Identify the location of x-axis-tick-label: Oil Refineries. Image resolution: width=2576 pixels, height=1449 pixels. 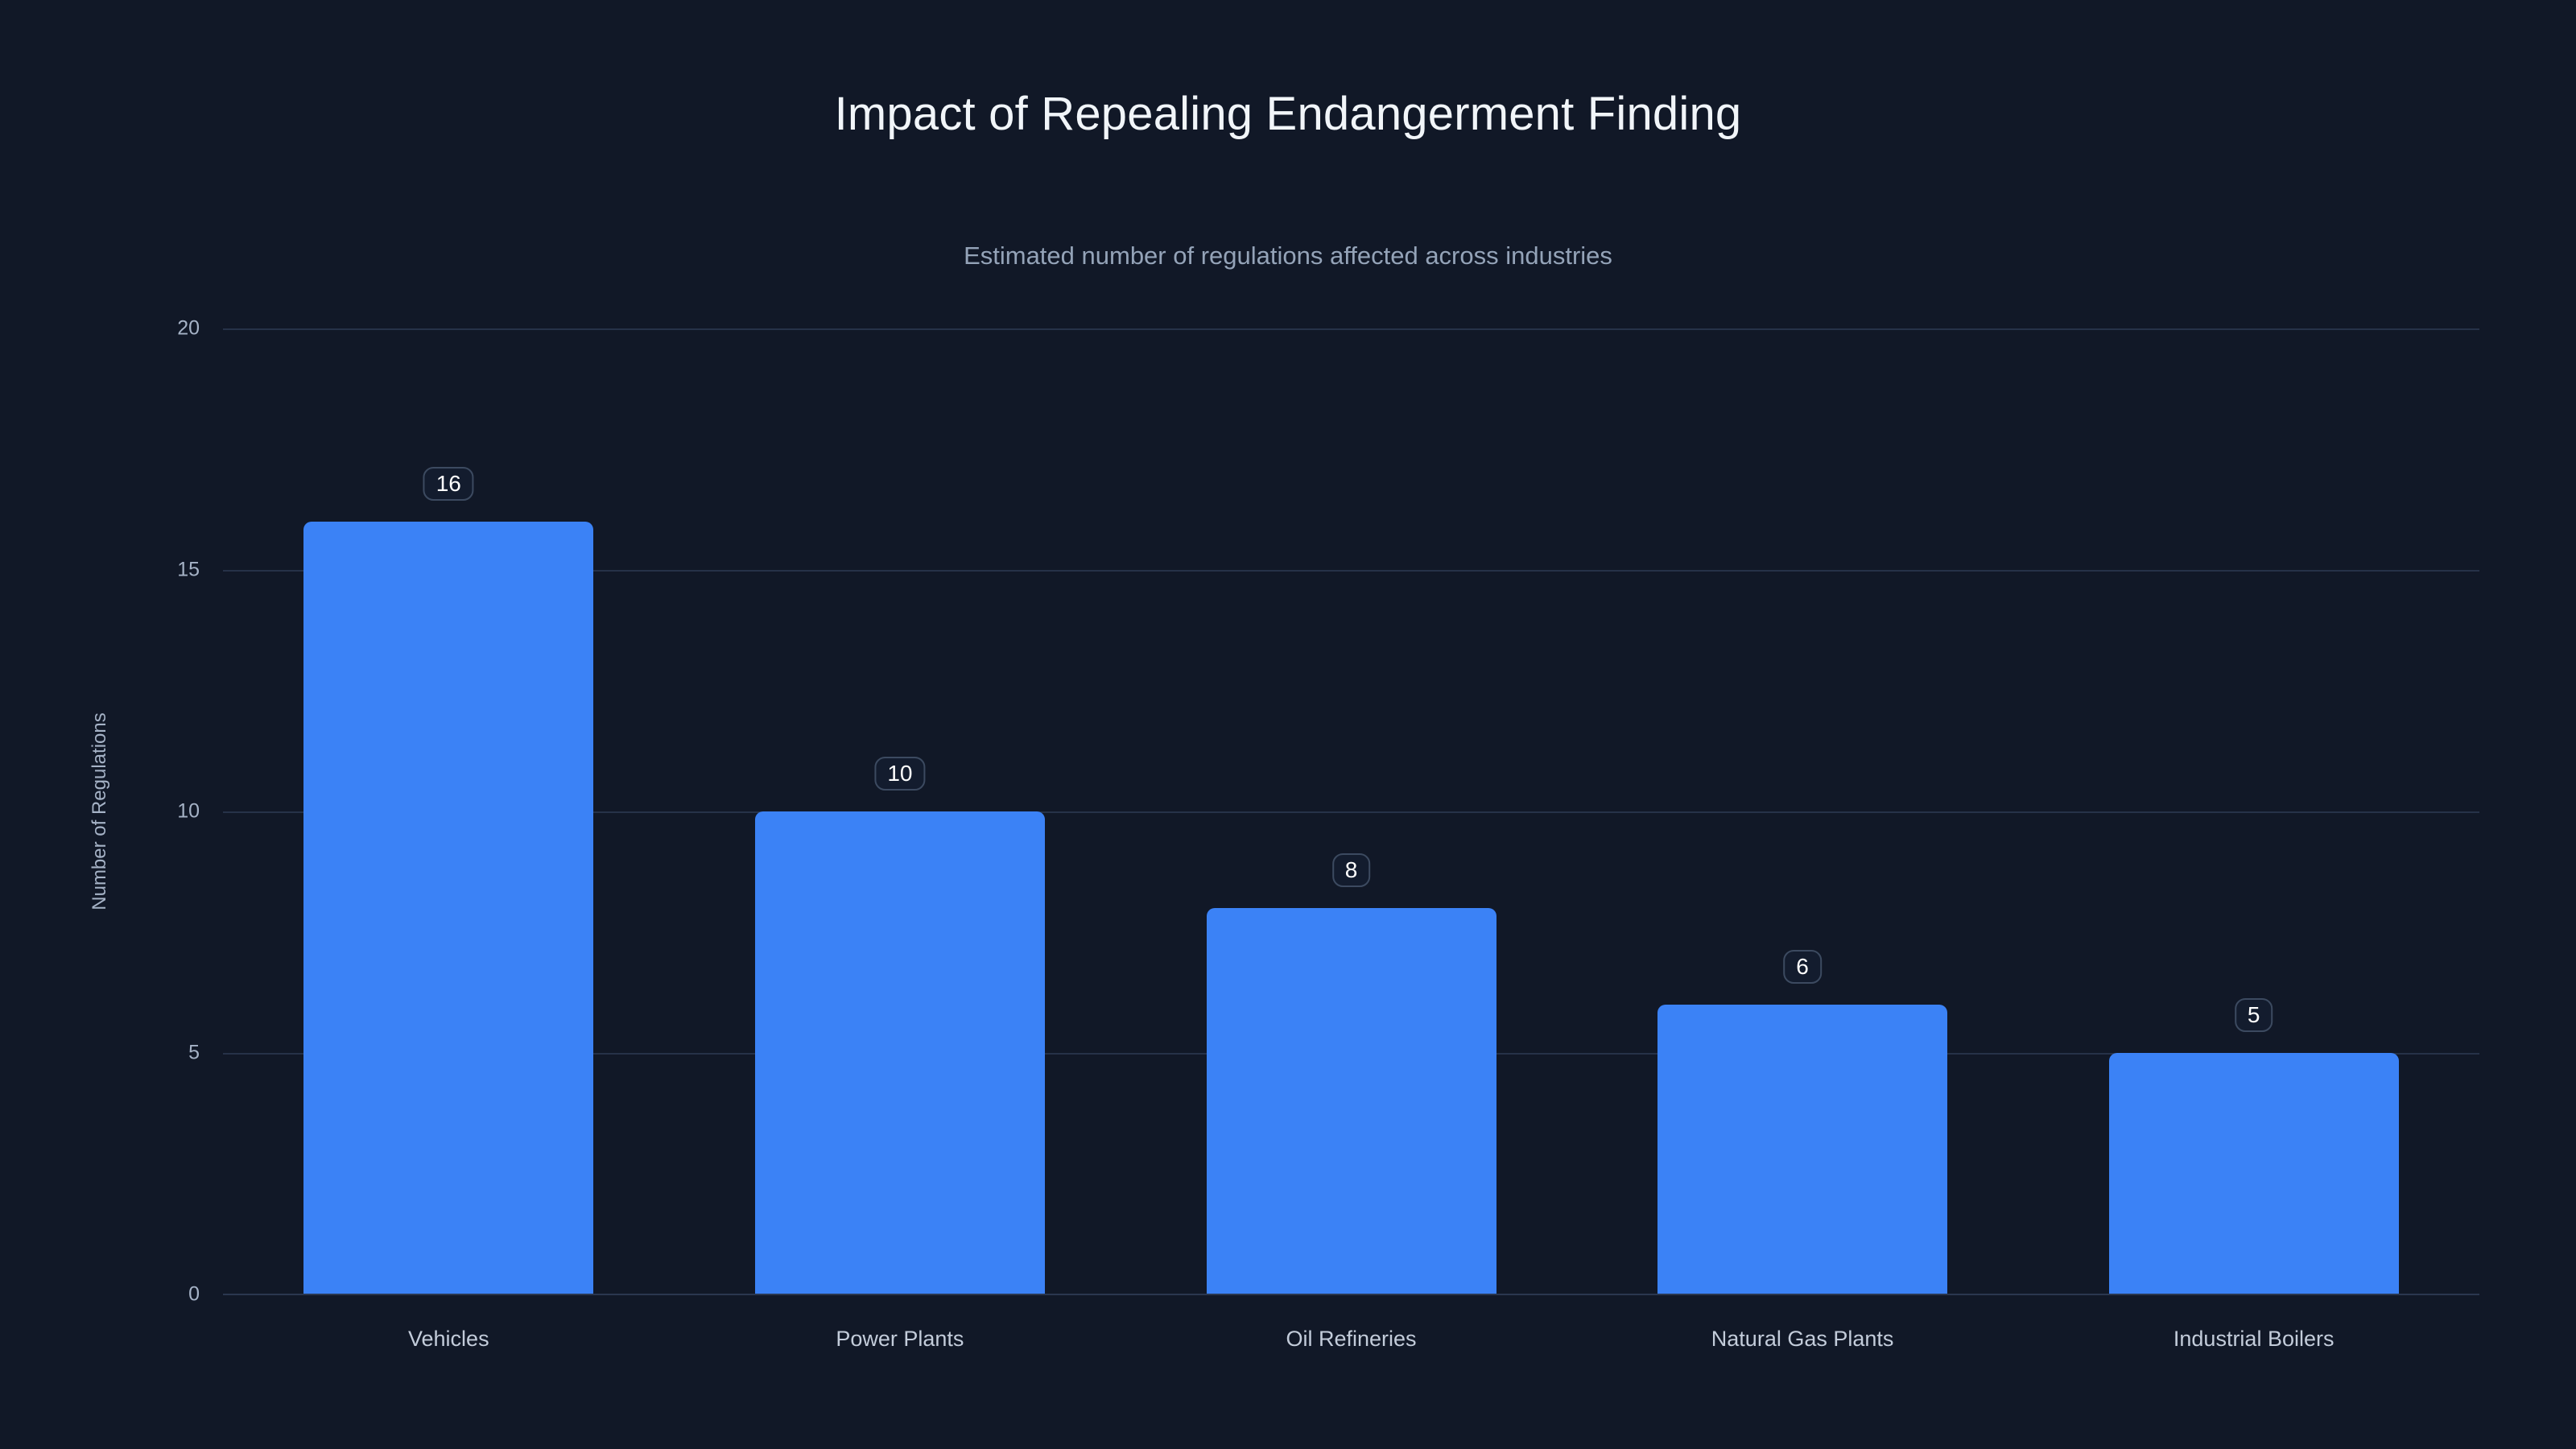
(1351, 1339).